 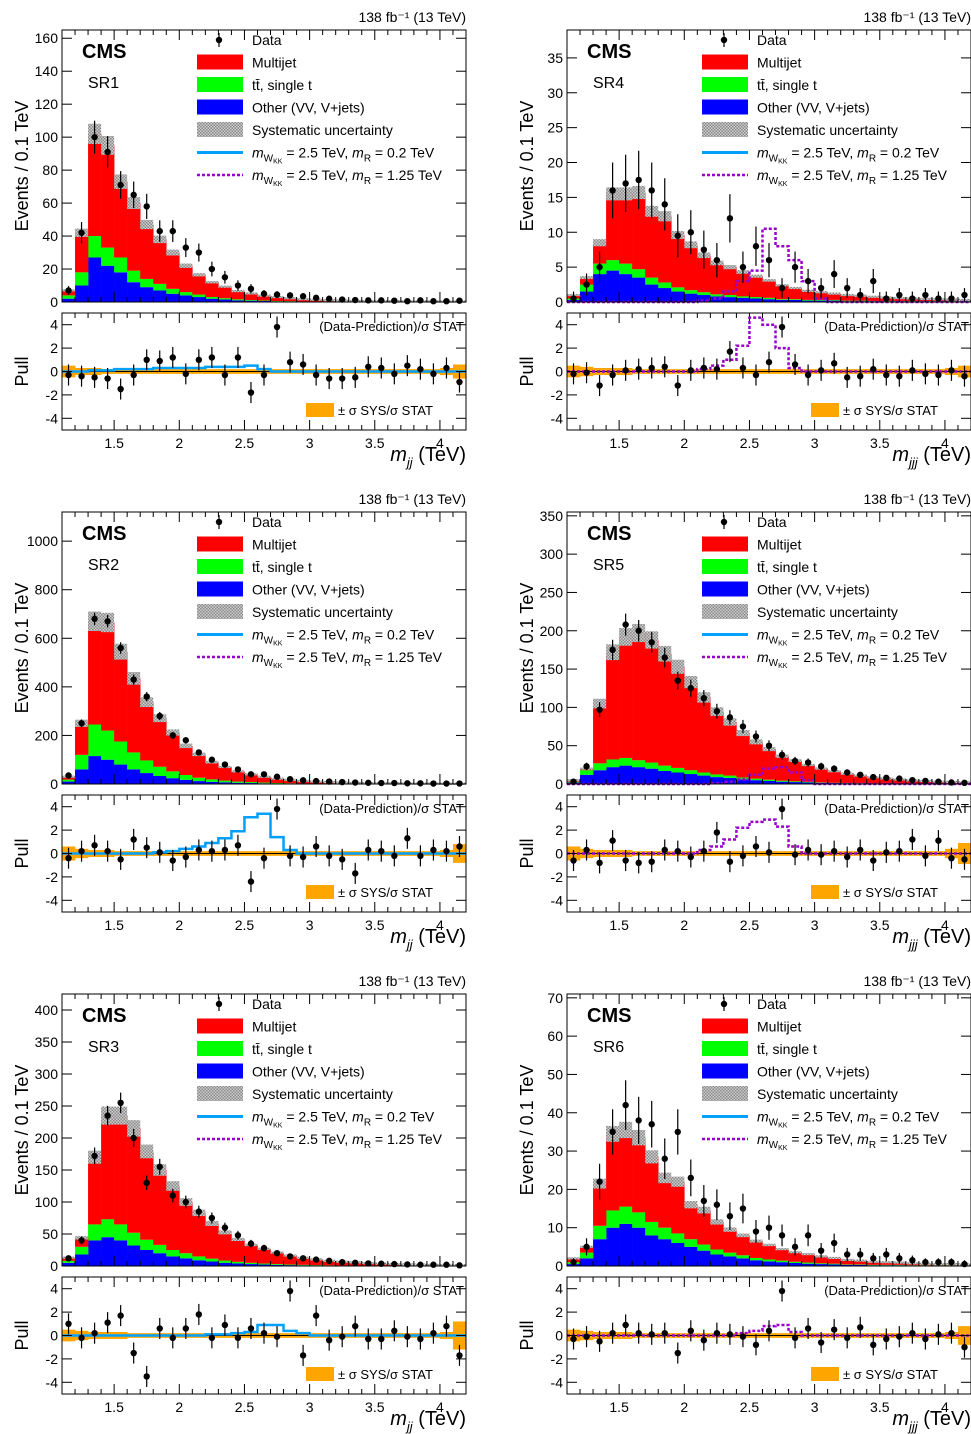 I want to click on y-tick-label: 160, so click(x=47, y=38).